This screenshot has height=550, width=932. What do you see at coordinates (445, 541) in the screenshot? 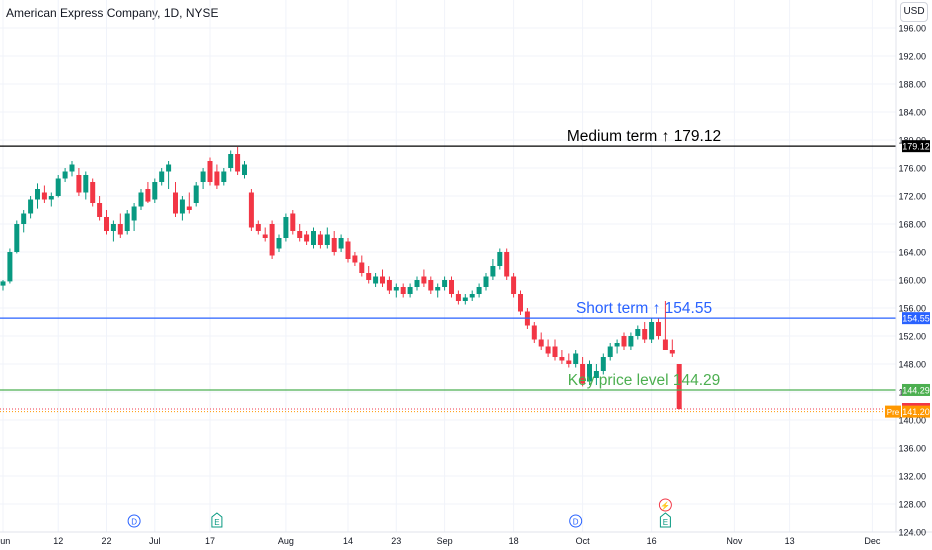
I see `x-tick-label: Sep` at bounding box center [445, 541].